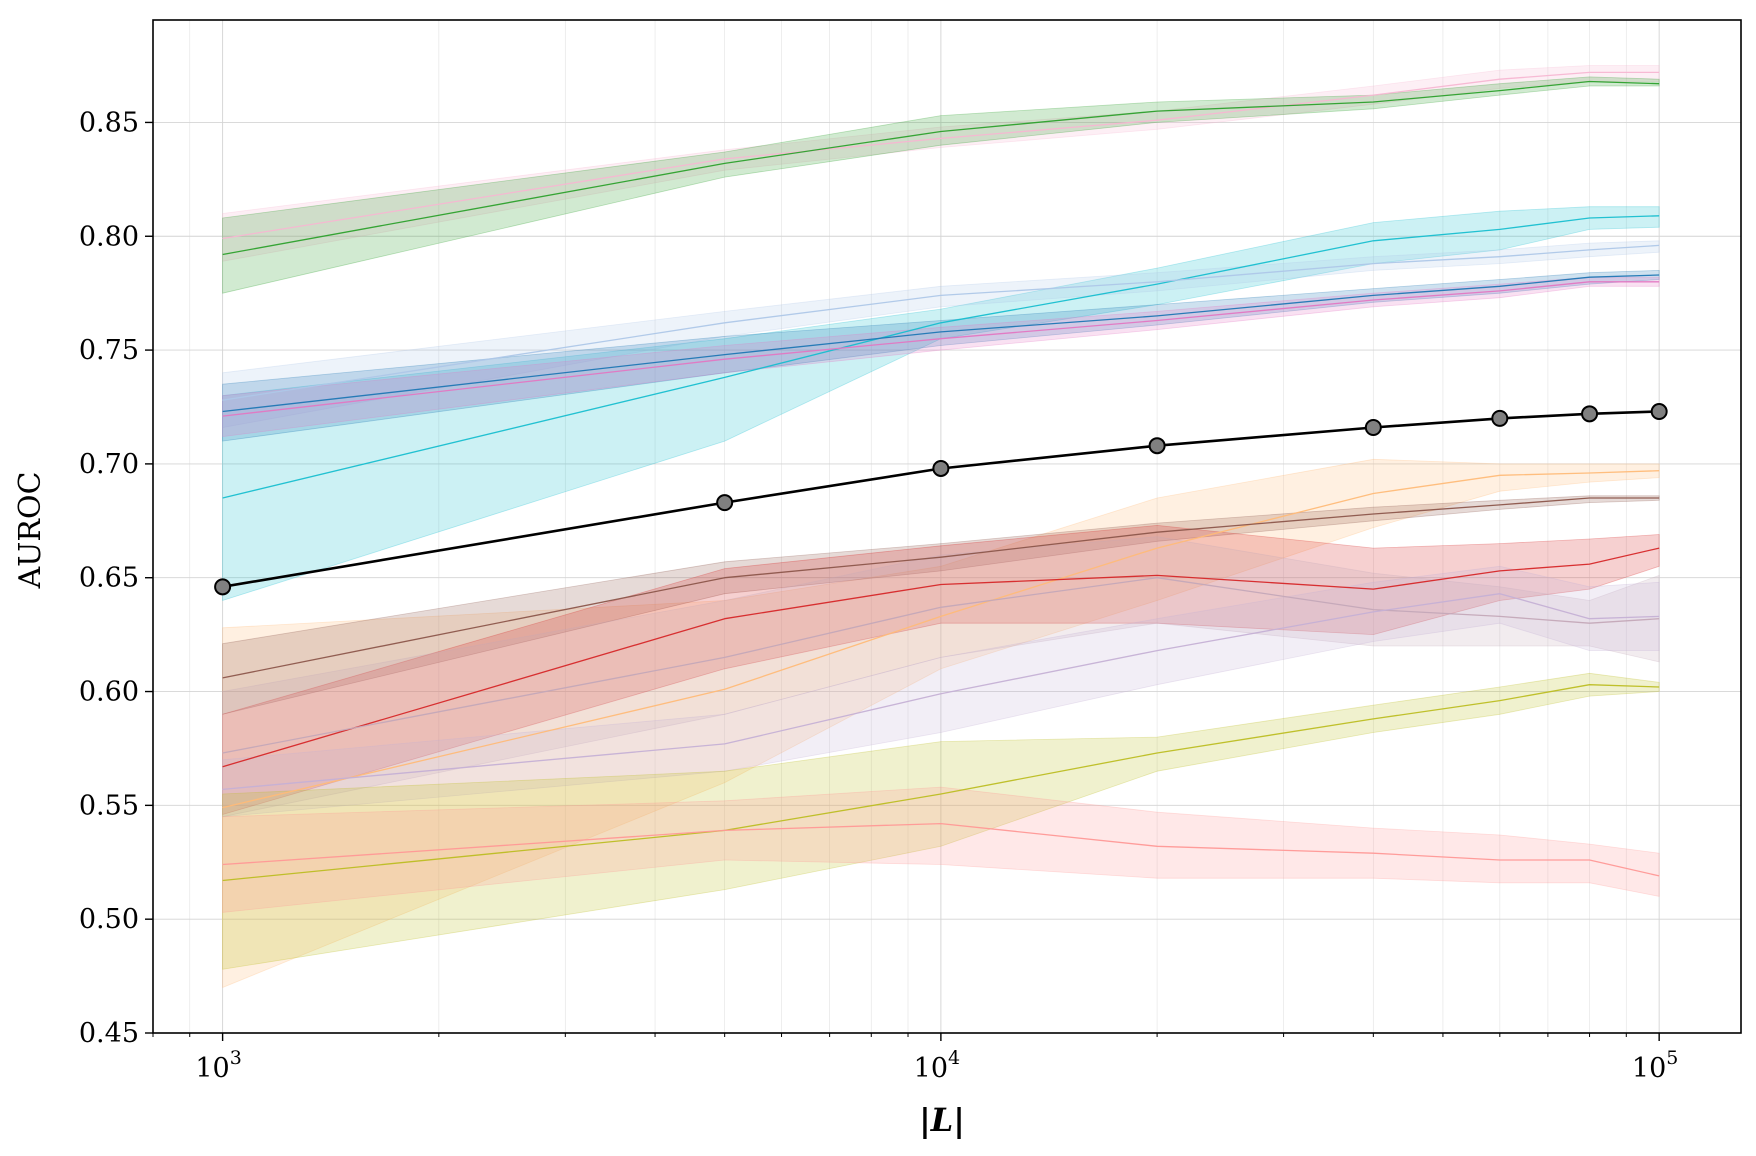  I want to click on line-mean, so click(941, 499).